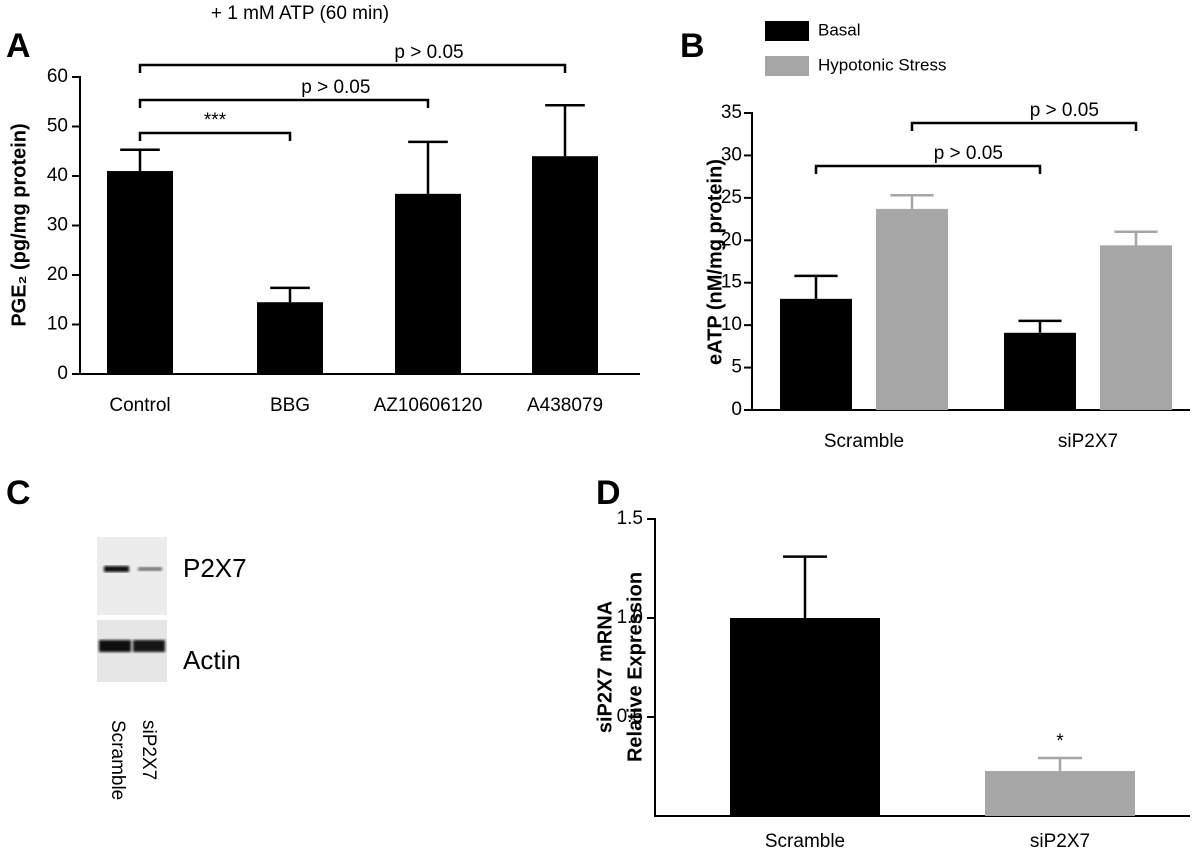  Describe the element at coordinates (839, 29) in the screenshot. I see `legend-label: Basal` at that location.